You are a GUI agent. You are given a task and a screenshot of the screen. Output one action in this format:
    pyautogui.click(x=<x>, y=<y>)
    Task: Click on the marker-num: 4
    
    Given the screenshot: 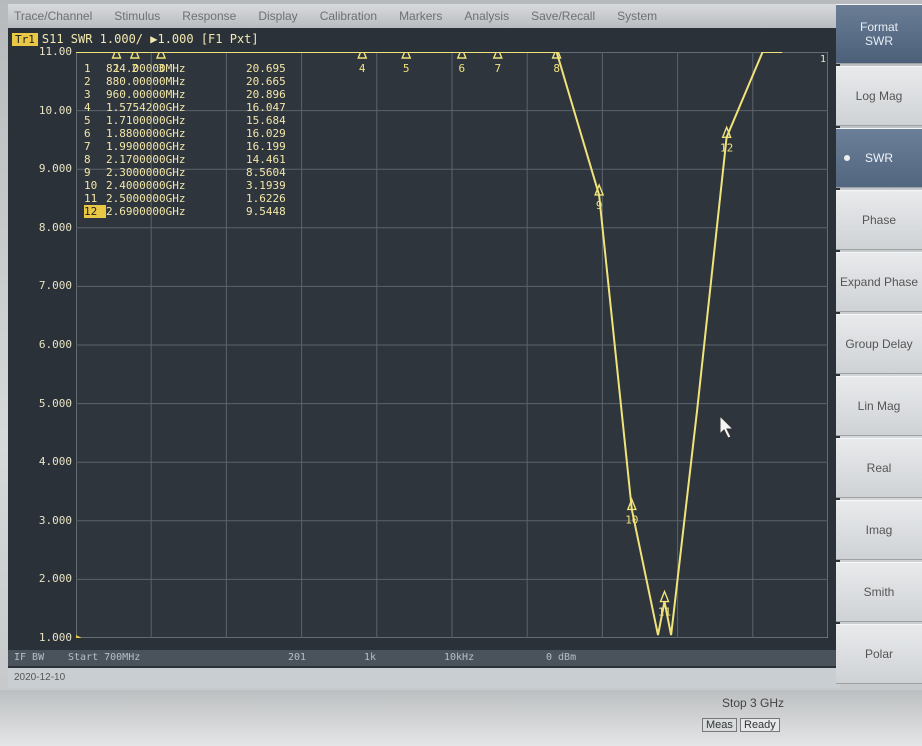 What is the action you would take?
    pyautogui.click(x=87, y=107)
    